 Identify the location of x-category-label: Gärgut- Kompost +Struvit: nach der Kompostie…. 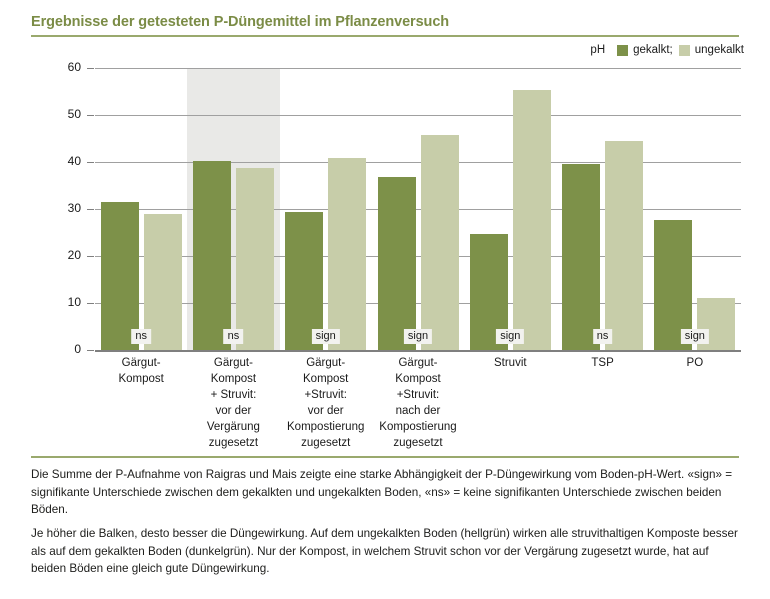
(418, 403).